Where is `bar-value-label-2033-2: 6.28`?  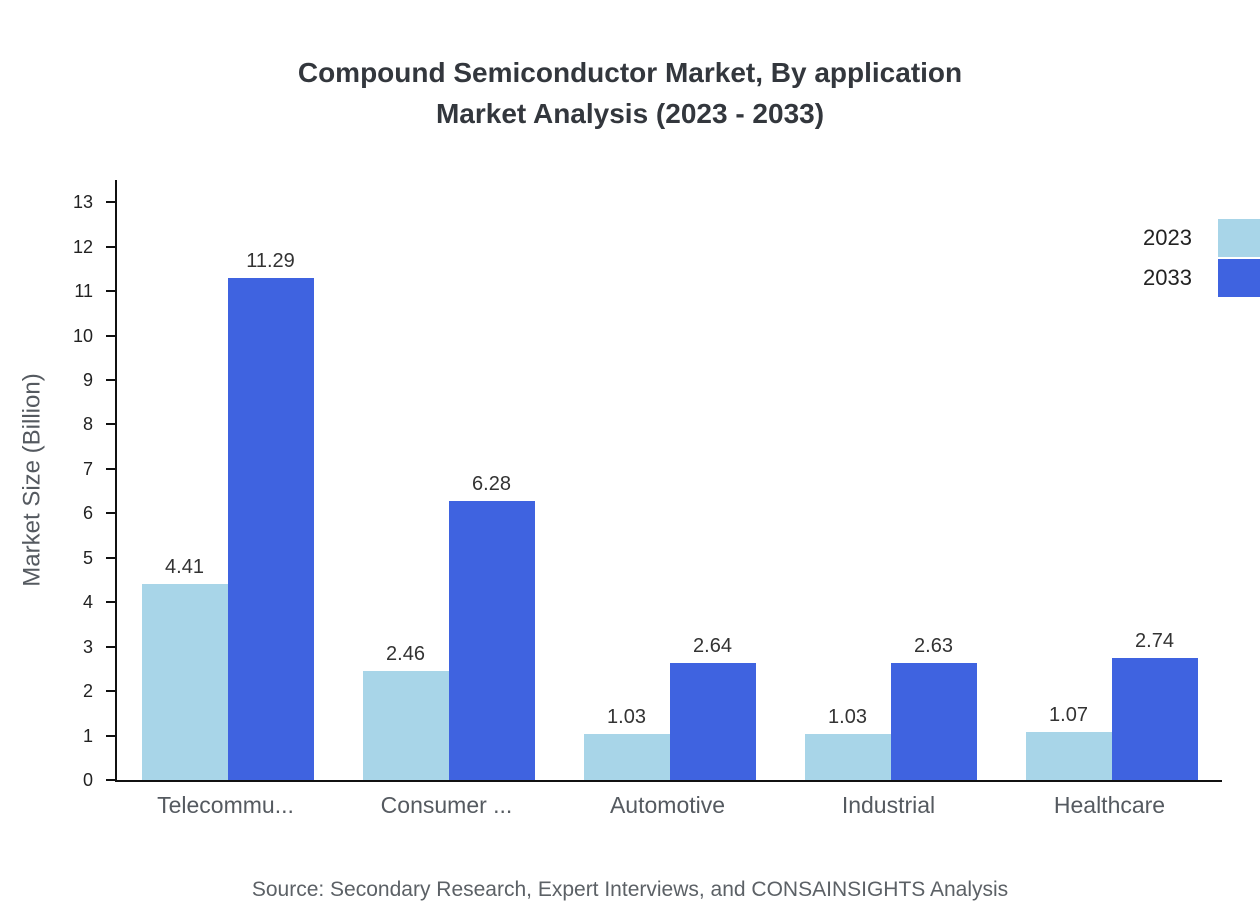
bar-value-label-2033-2: 6.28 is located at coordinates (491, 483).